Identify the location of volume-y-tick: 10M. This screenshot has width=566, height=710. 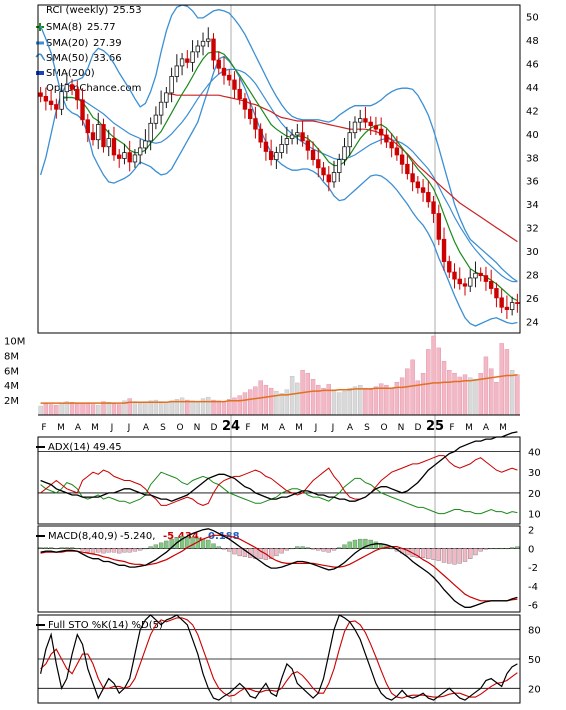
(14, 341).